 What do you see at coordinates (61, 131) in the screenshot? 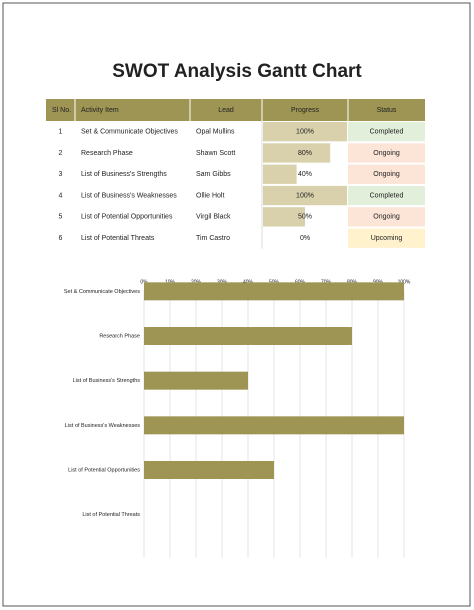
I see `table-cell: 1` at bounding box center [61, 131].